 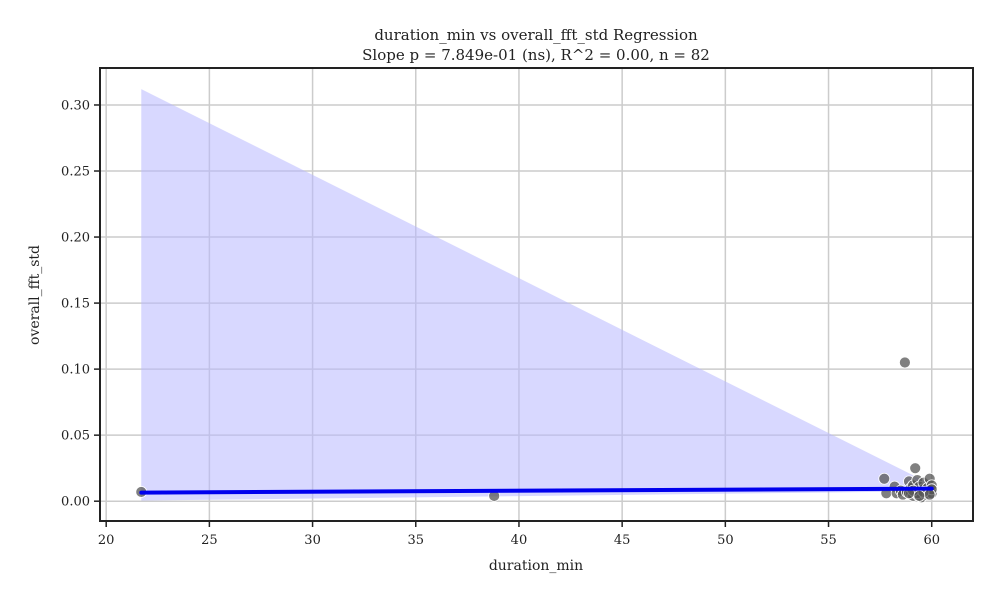 What do you see at coordinates (106, 540) in the screenshot?
I see `x-tick-label: 20` at bounding box center [106, 540].